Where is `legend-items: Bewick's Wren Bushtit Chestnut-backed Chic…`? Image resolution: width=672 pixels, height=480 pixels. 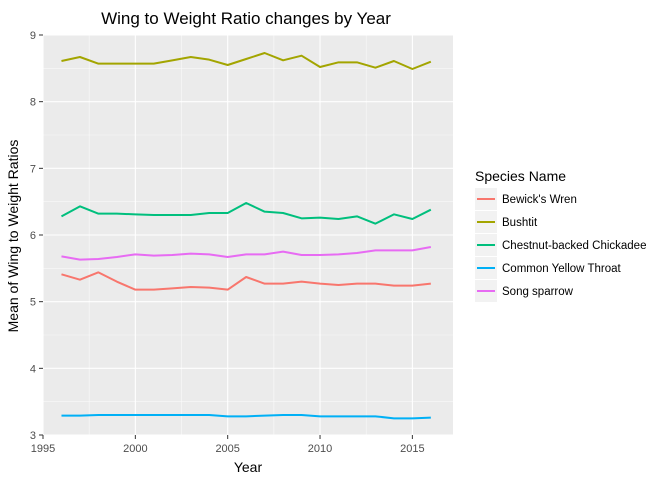 legend-items: Bewick's Wren Bushtit Chestnut-backed Chic… is located at coordinates (560, 245).